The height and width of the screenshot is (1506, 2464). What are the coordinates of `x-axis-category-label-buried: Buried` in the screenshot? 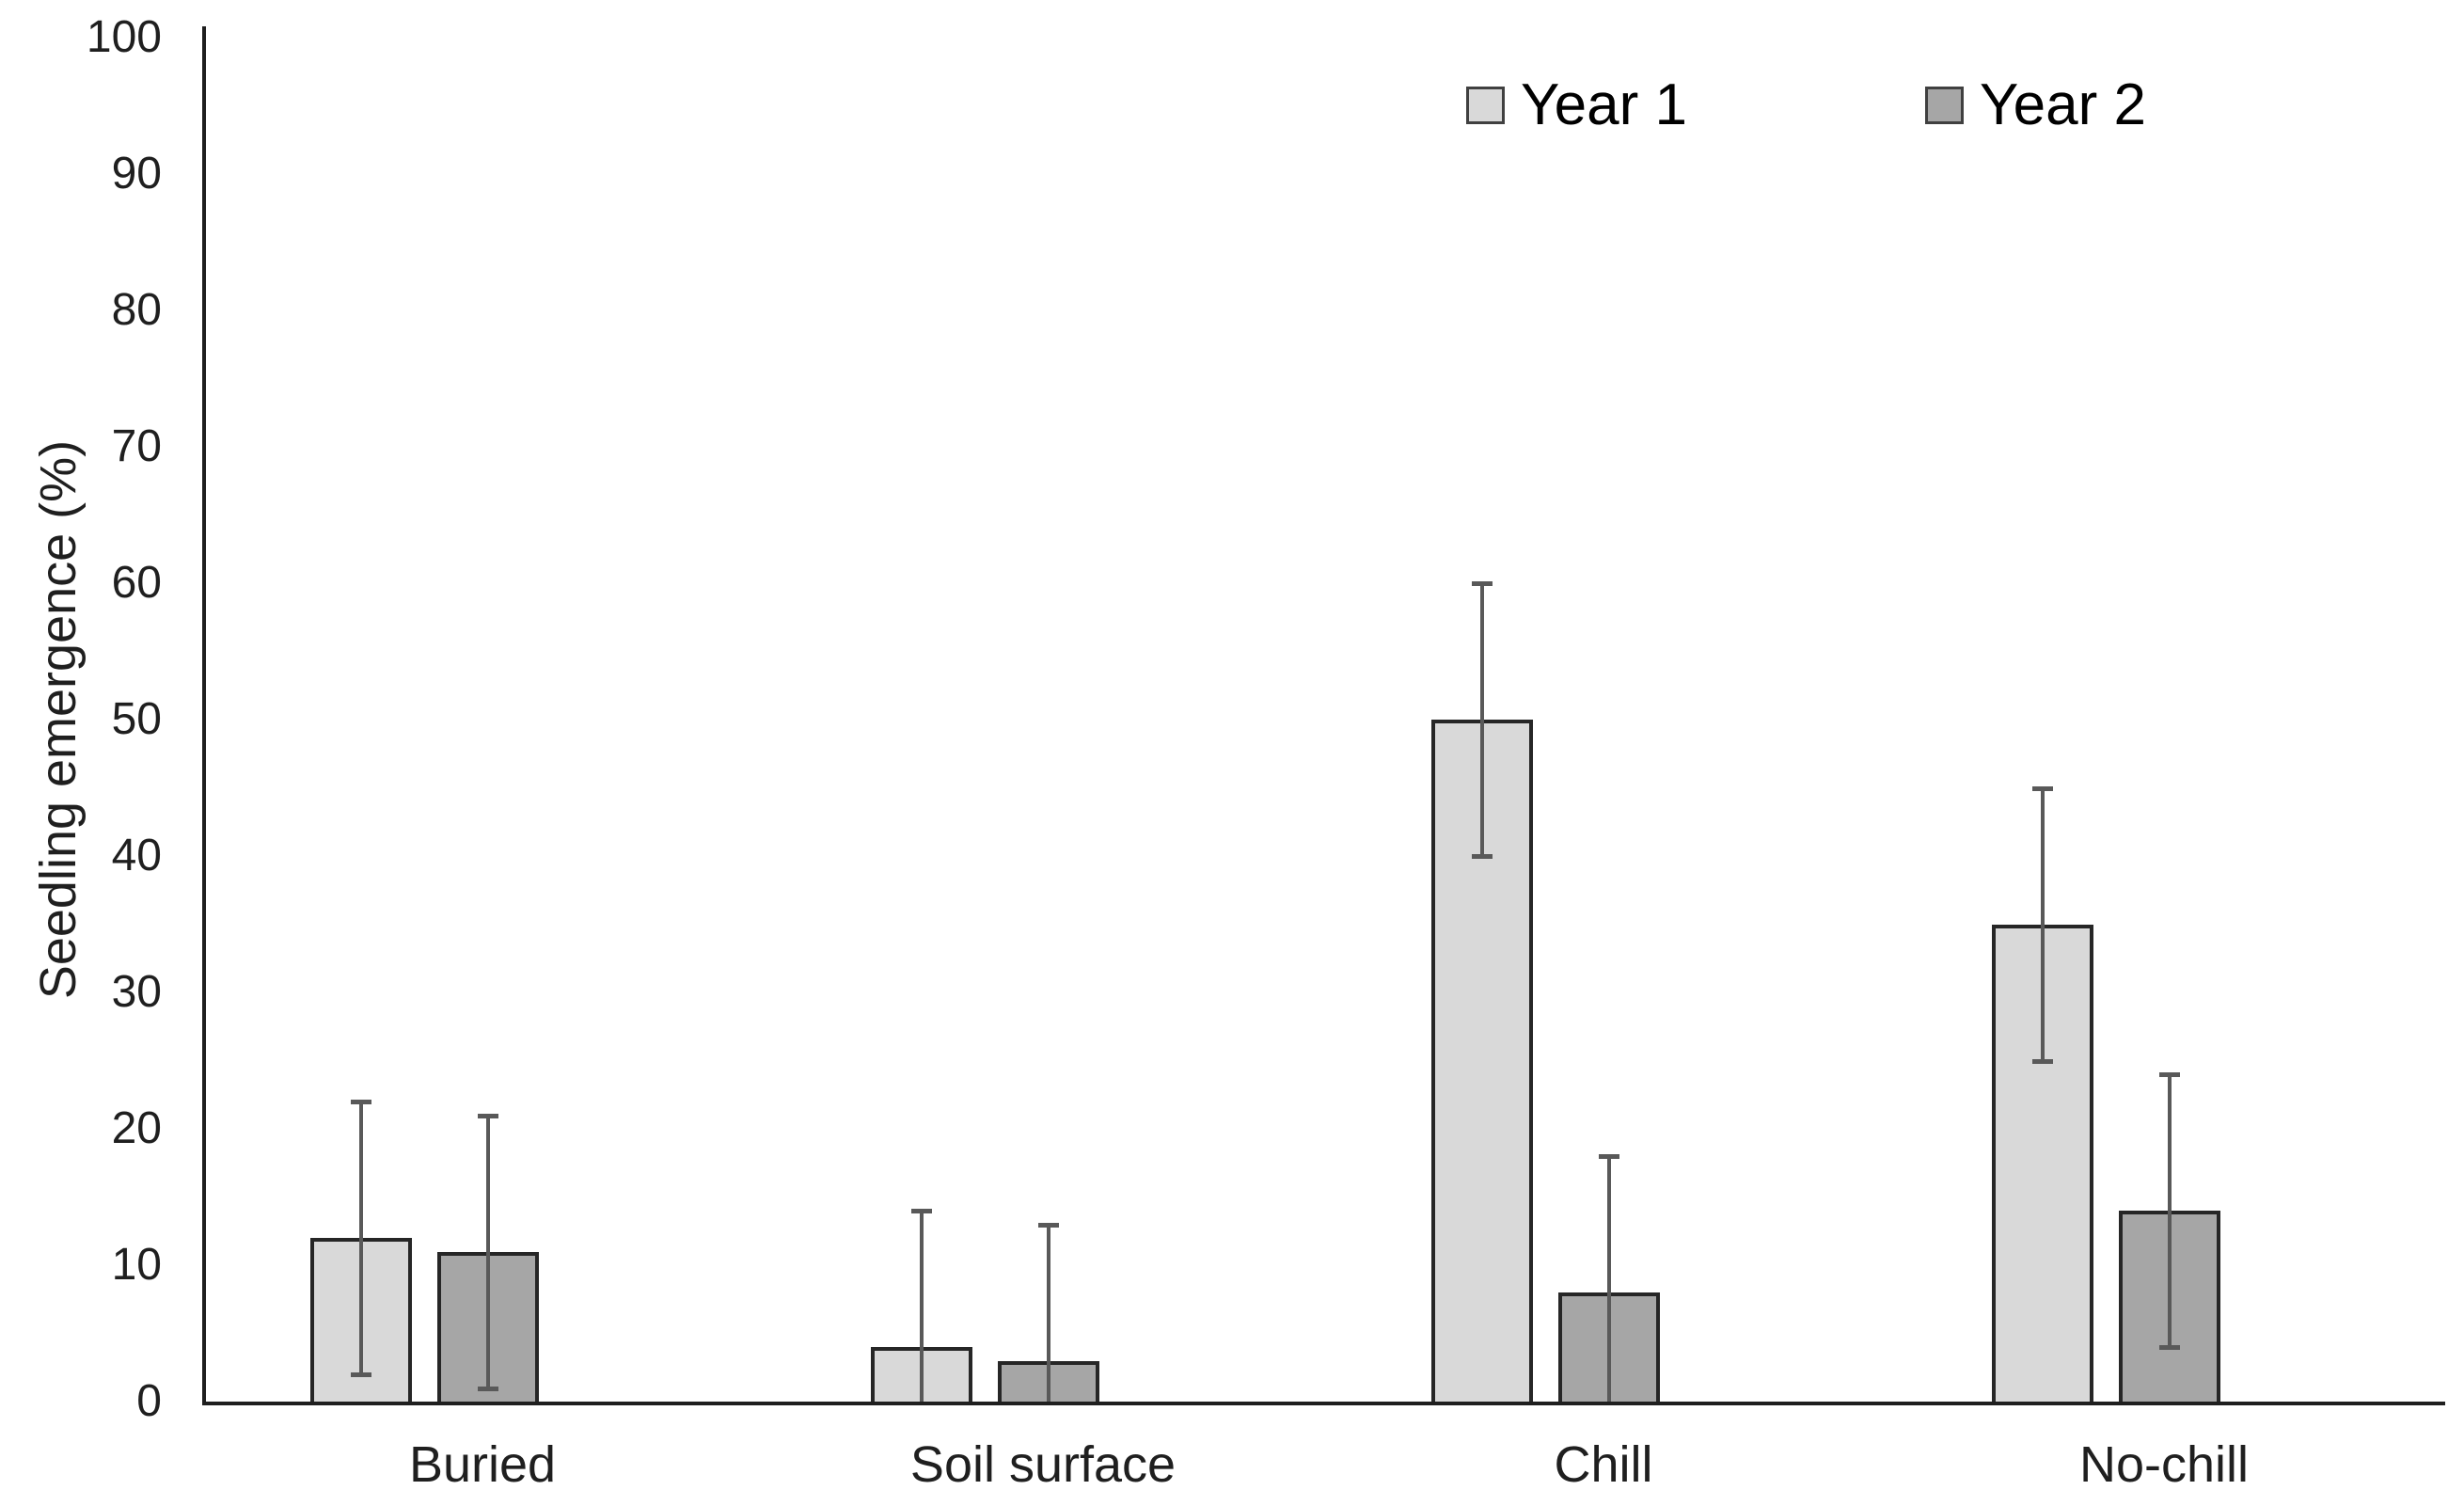 It's located at (482, 1464).